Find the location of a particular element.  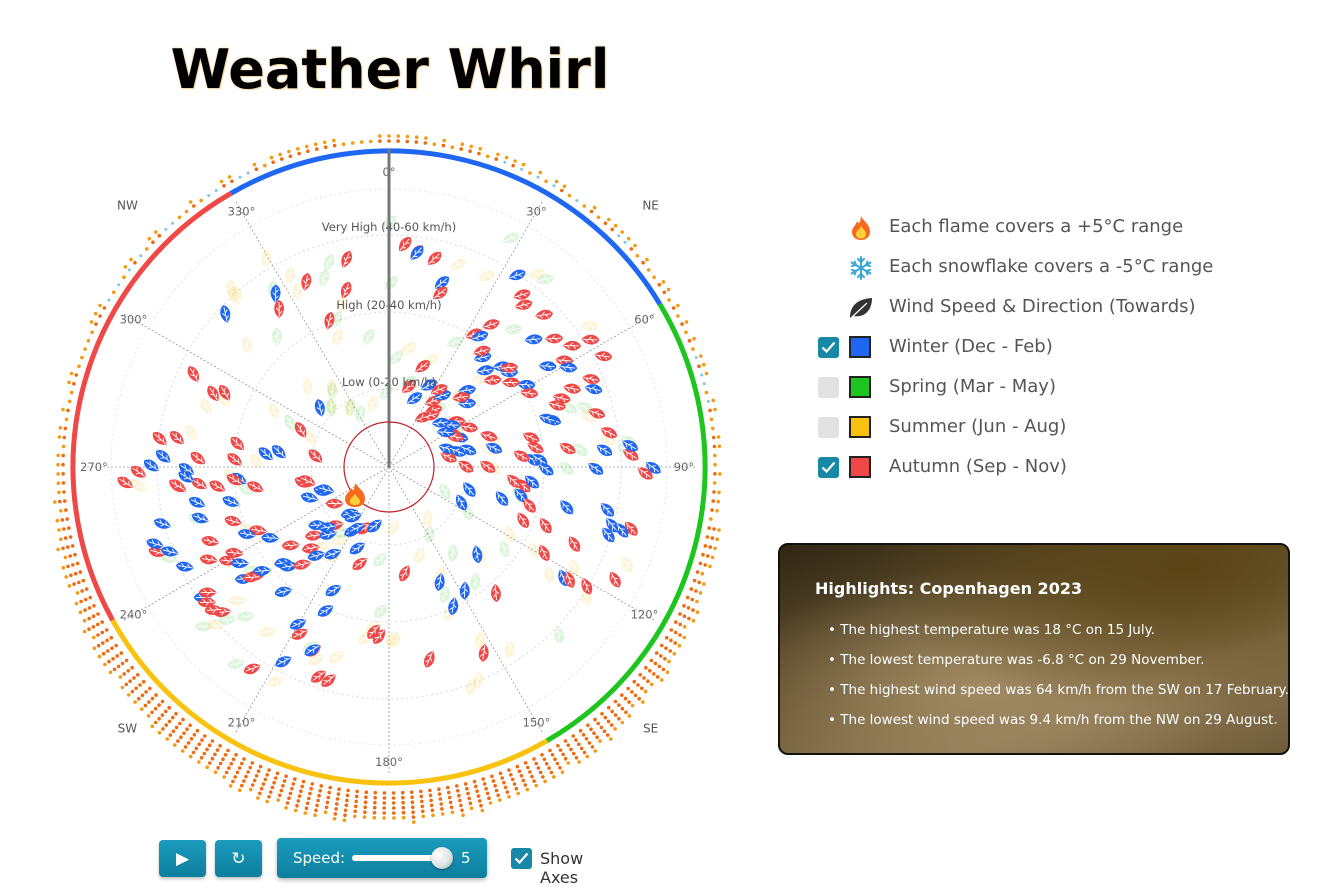

legend-flame: Each flame covers a +5°C range is located at coordinates (1045, 228).